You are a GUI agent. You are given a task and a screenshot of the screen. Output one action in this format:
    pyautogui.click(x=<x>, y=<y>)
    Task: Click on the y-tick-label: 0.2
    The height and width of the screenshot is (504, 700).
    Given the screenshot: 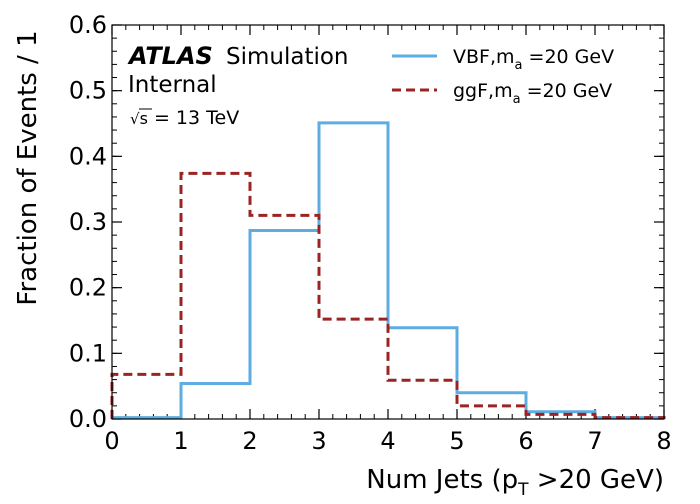 What is the action you would take?
    pyautogui.click(x=88, y=288)
    